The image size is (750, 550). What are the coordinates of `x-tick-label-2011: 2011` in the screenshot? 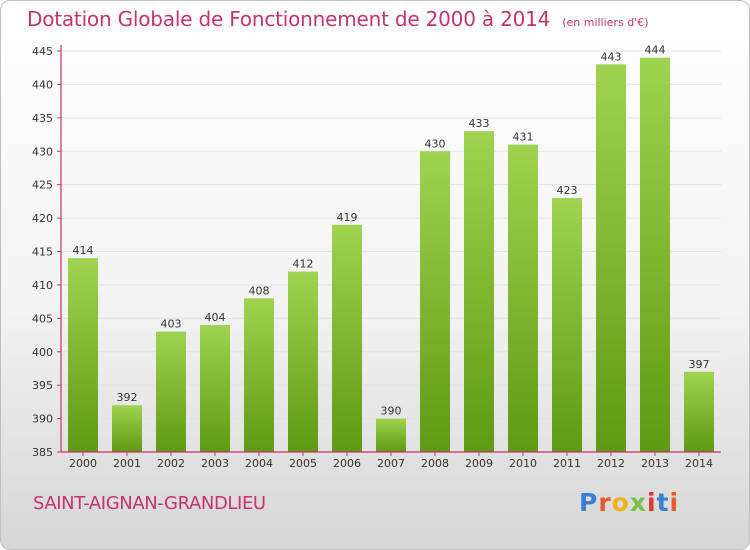 It's located at (567, 463).